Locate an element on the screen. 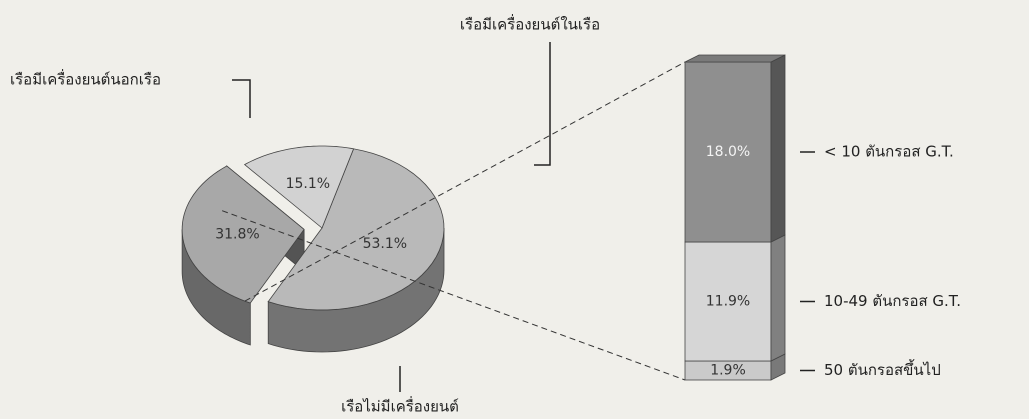 The height and width of the screenshot is (419, 1029). value-label: 15.1% is located at coordinates (308, 184).